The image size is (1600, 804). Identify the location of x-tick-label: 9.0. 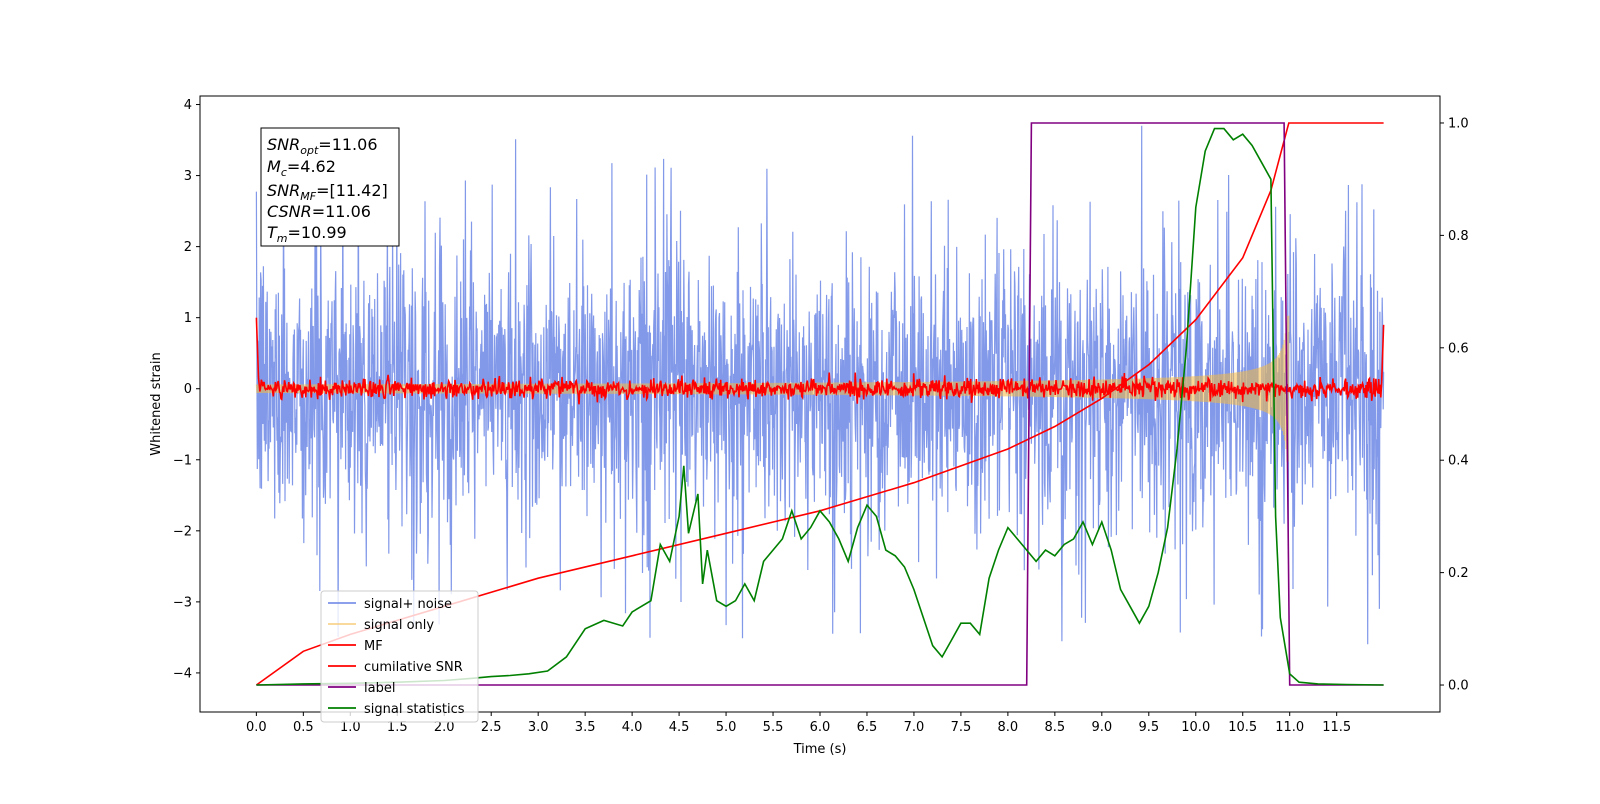
(1101, 727).